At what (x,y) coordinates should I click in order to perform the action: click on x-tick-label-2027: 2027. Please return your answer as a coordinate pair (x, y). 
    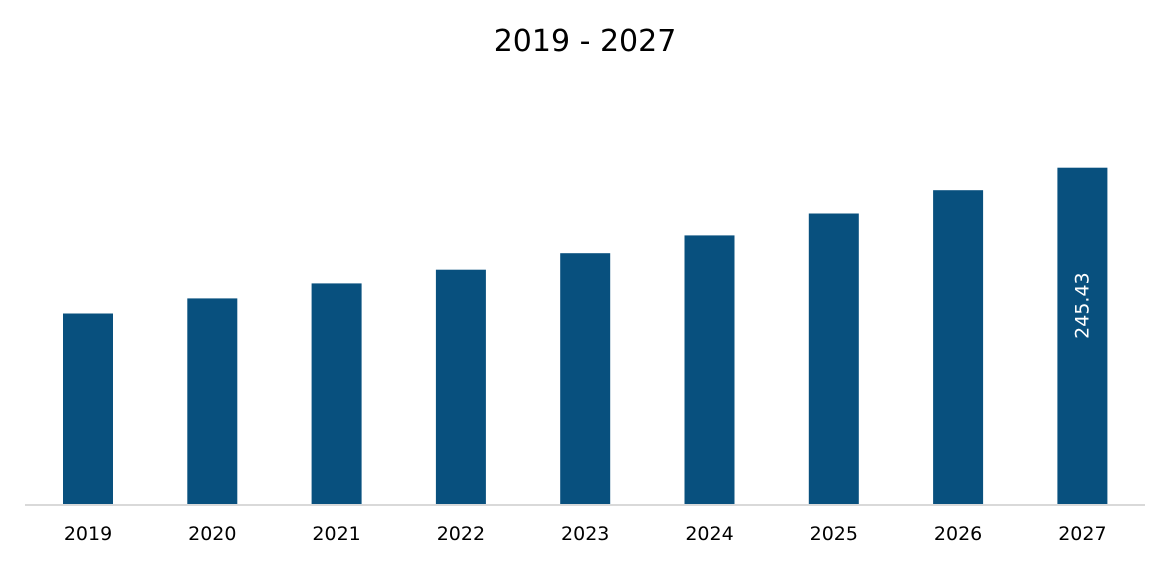
    Looking at the image, I should click on (1082, 534).